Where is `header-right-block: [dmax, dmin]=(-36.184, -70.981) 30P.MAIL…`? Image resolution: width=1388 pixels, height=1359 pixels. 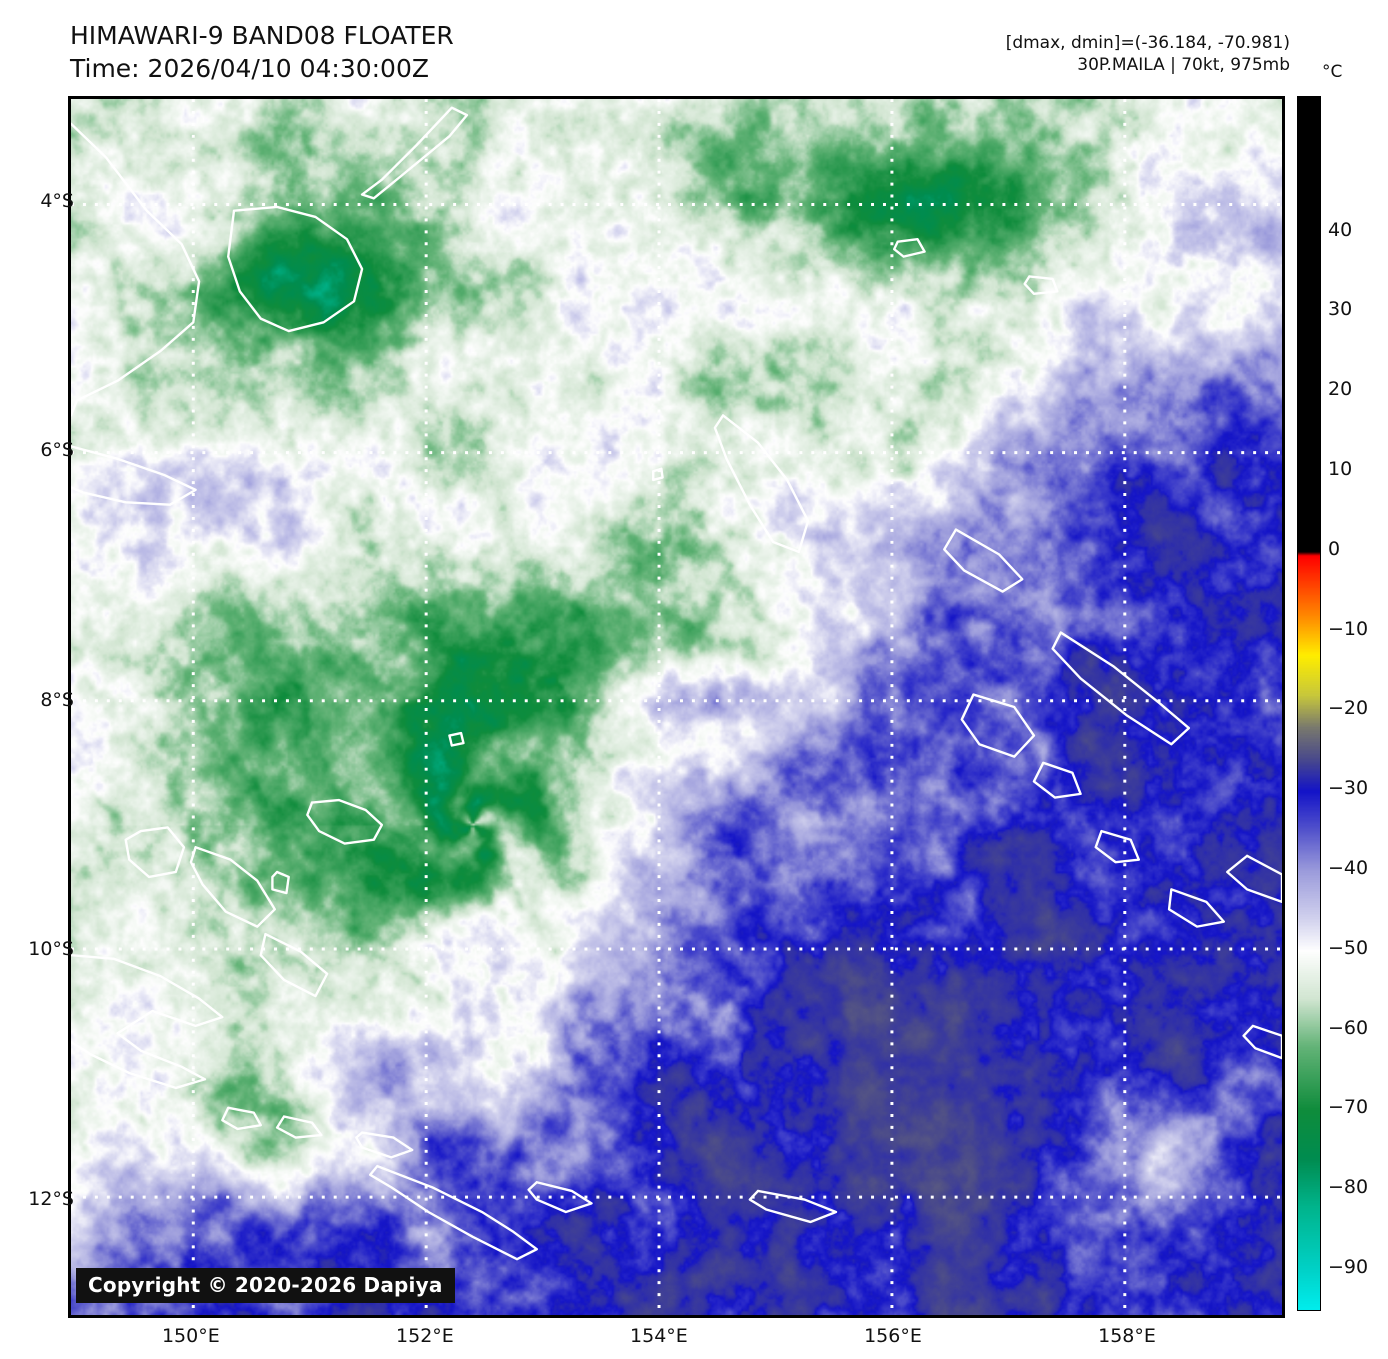
header-right-block: [dmax, dmin]=(-36.184, -70.981) 30P.MAIL… is located at coordinates (1148, 55).